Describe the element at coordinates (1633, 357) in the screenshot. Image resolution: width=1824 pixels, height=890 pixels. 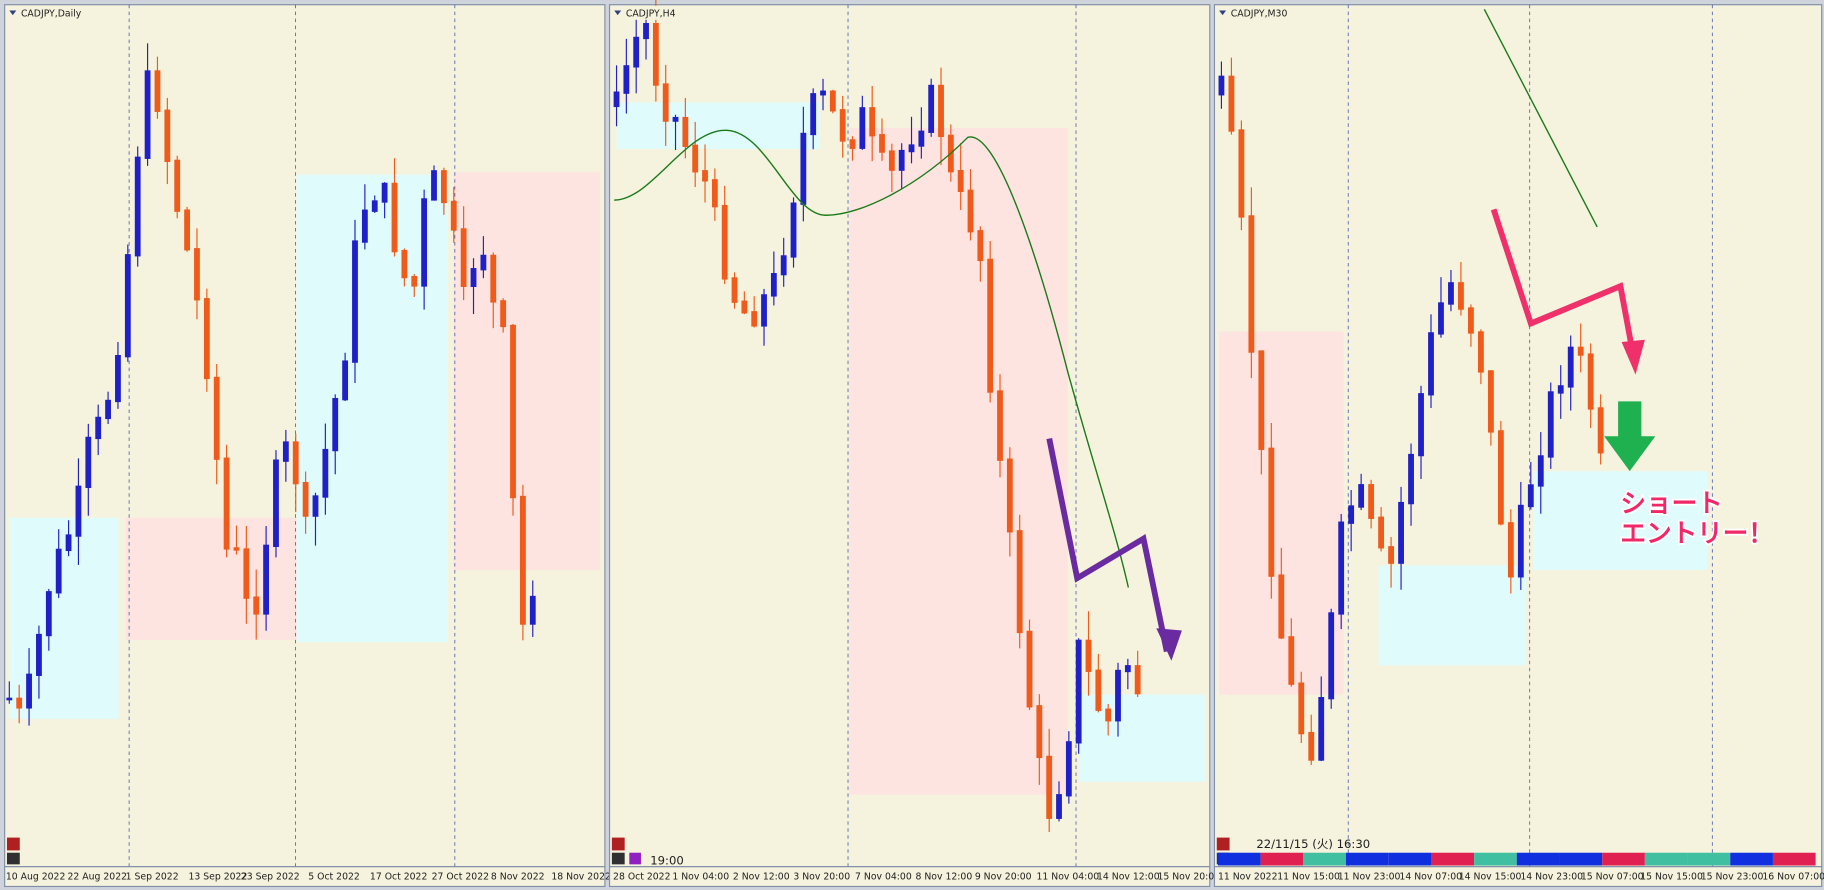
I see `arrowhead` at that location.